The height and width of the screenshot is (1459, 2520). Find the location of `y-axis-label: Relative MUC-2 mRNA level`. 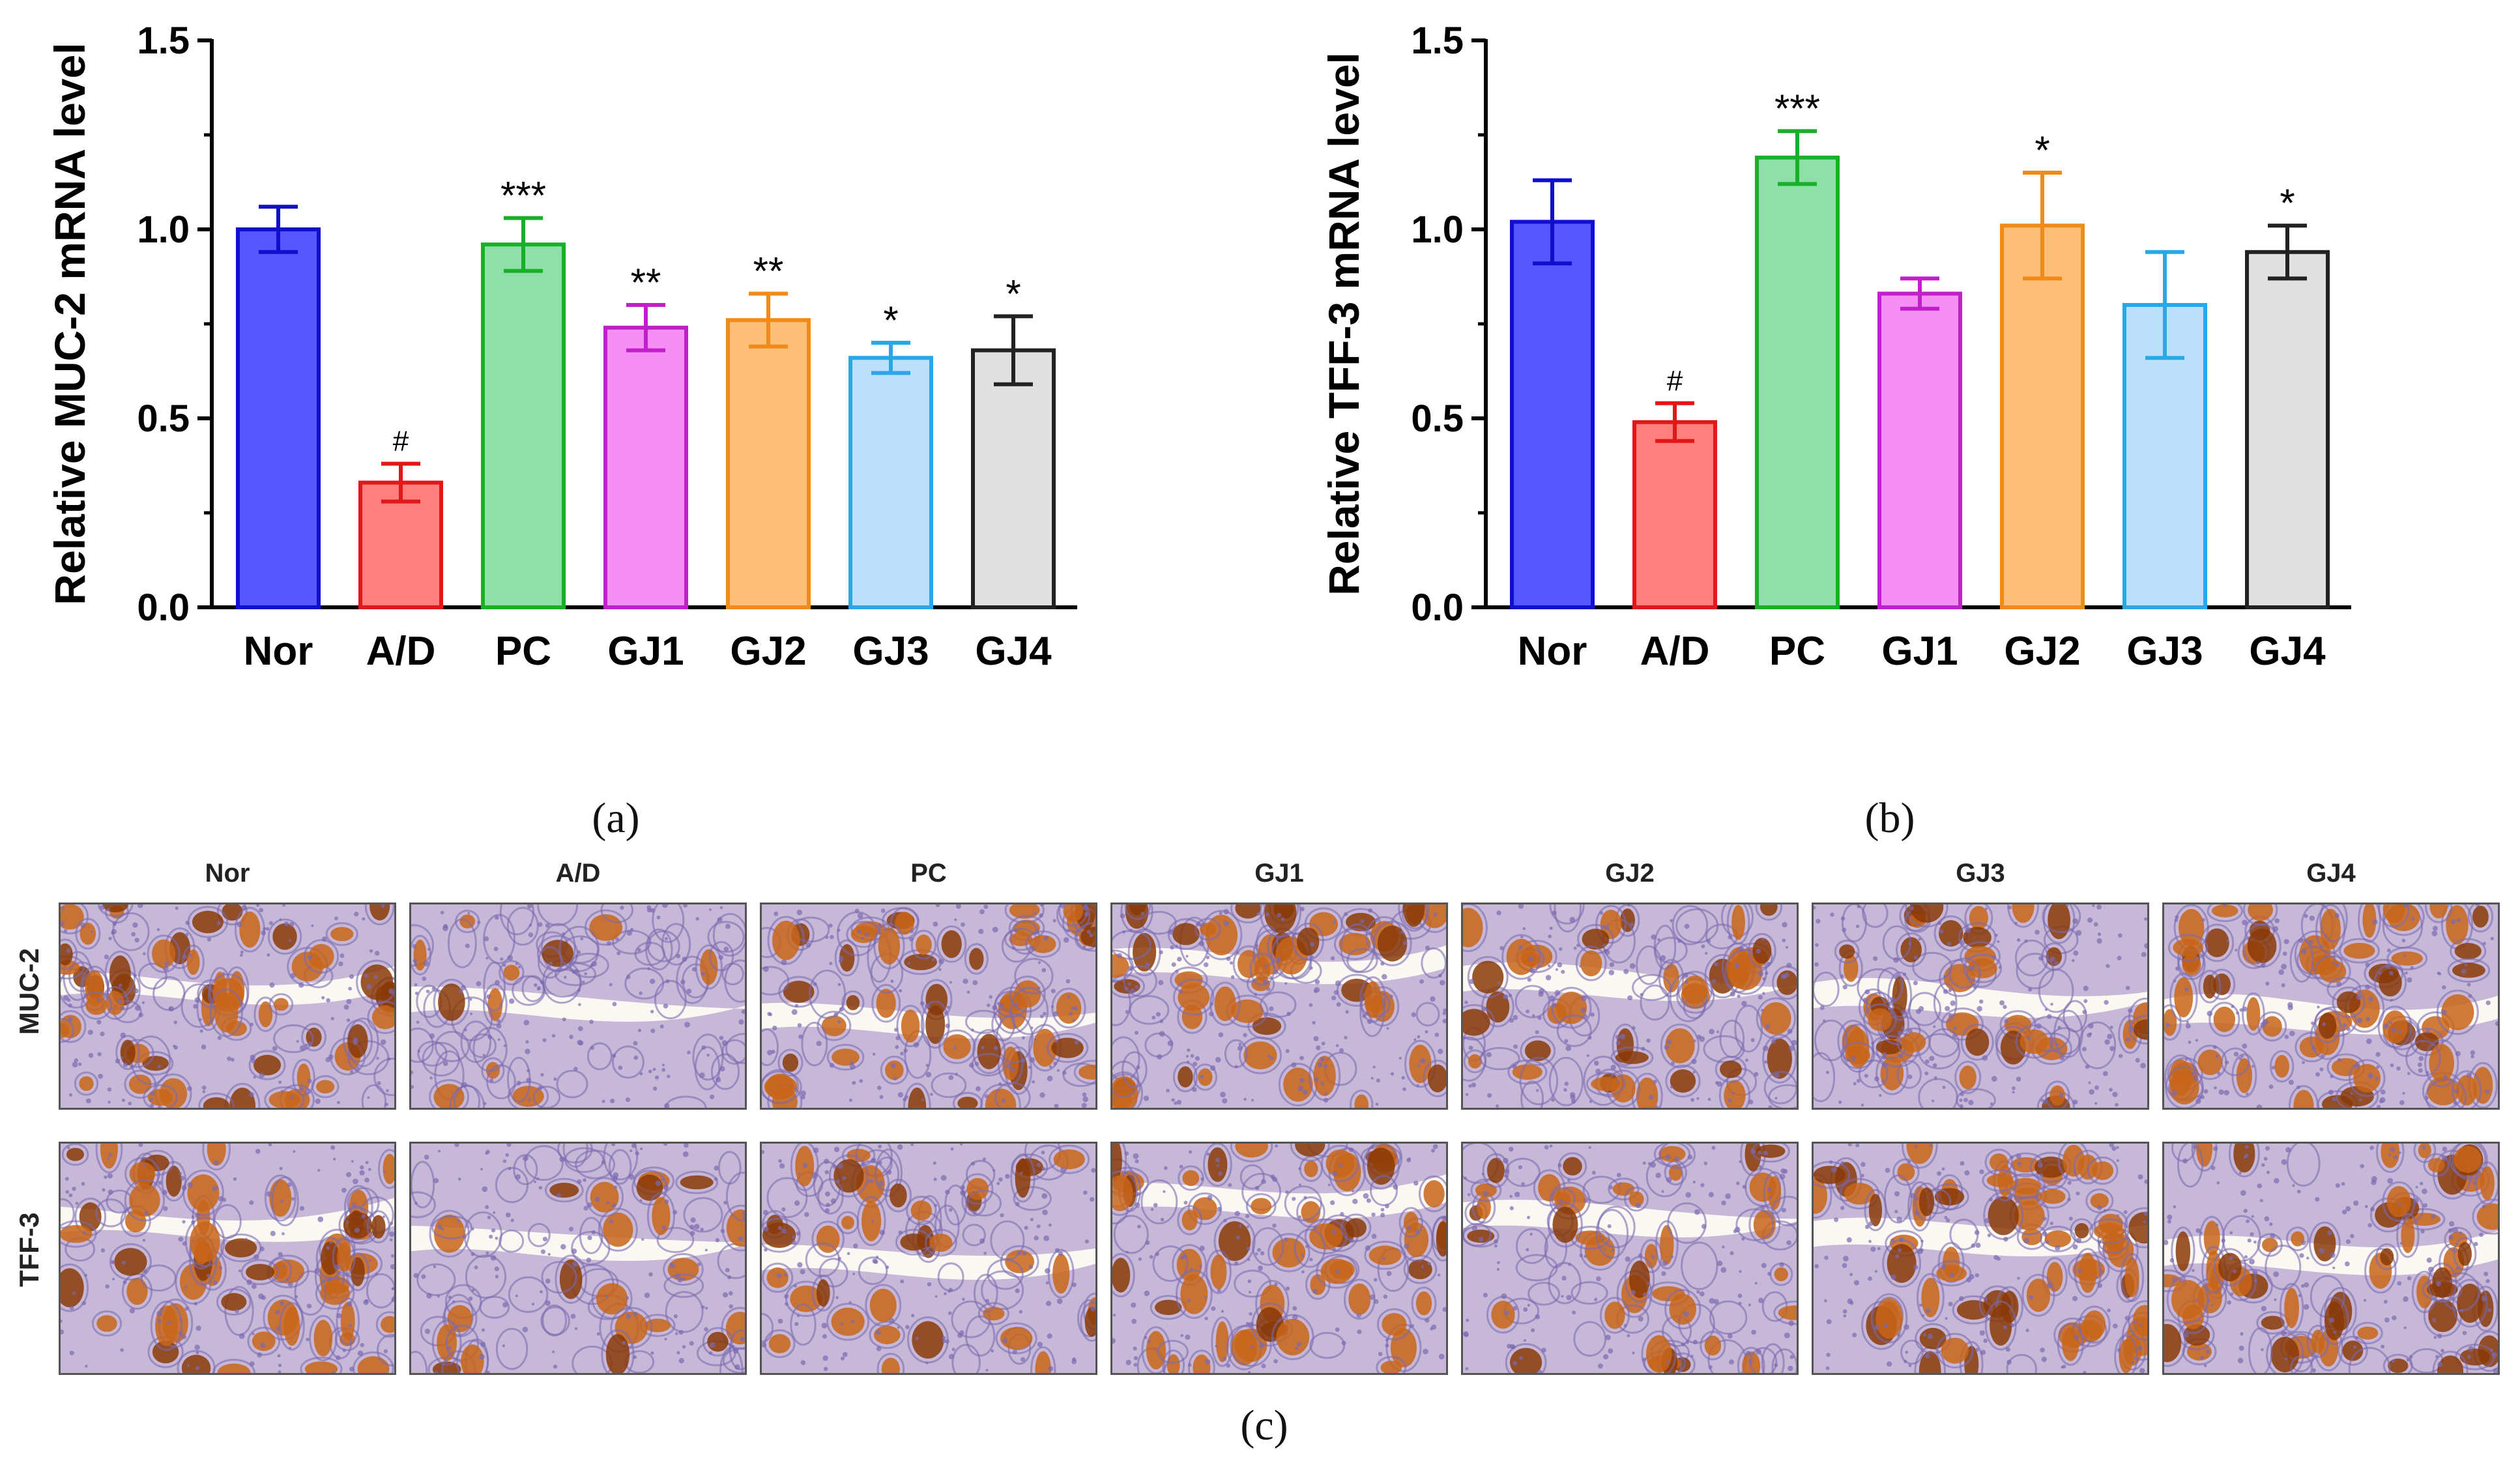

y-axis-label: Relative MUC-2 mRNA level is located at coordinates (70, 323).